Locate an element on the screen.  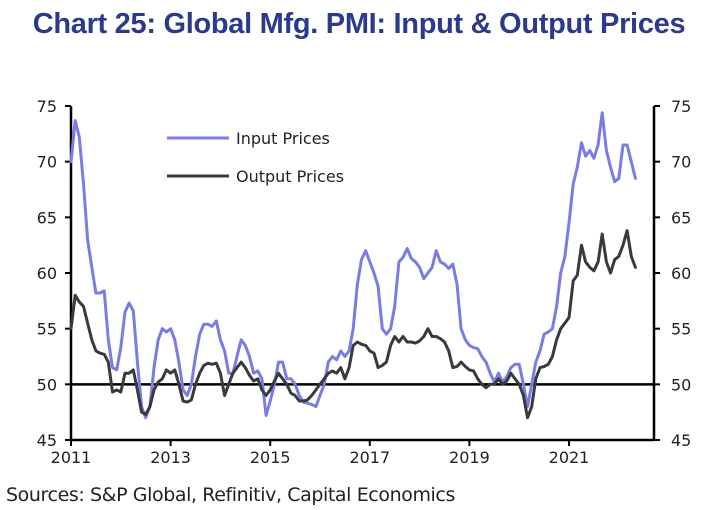
y-tick-label-left: 55 is located at coordinates (47, 329).